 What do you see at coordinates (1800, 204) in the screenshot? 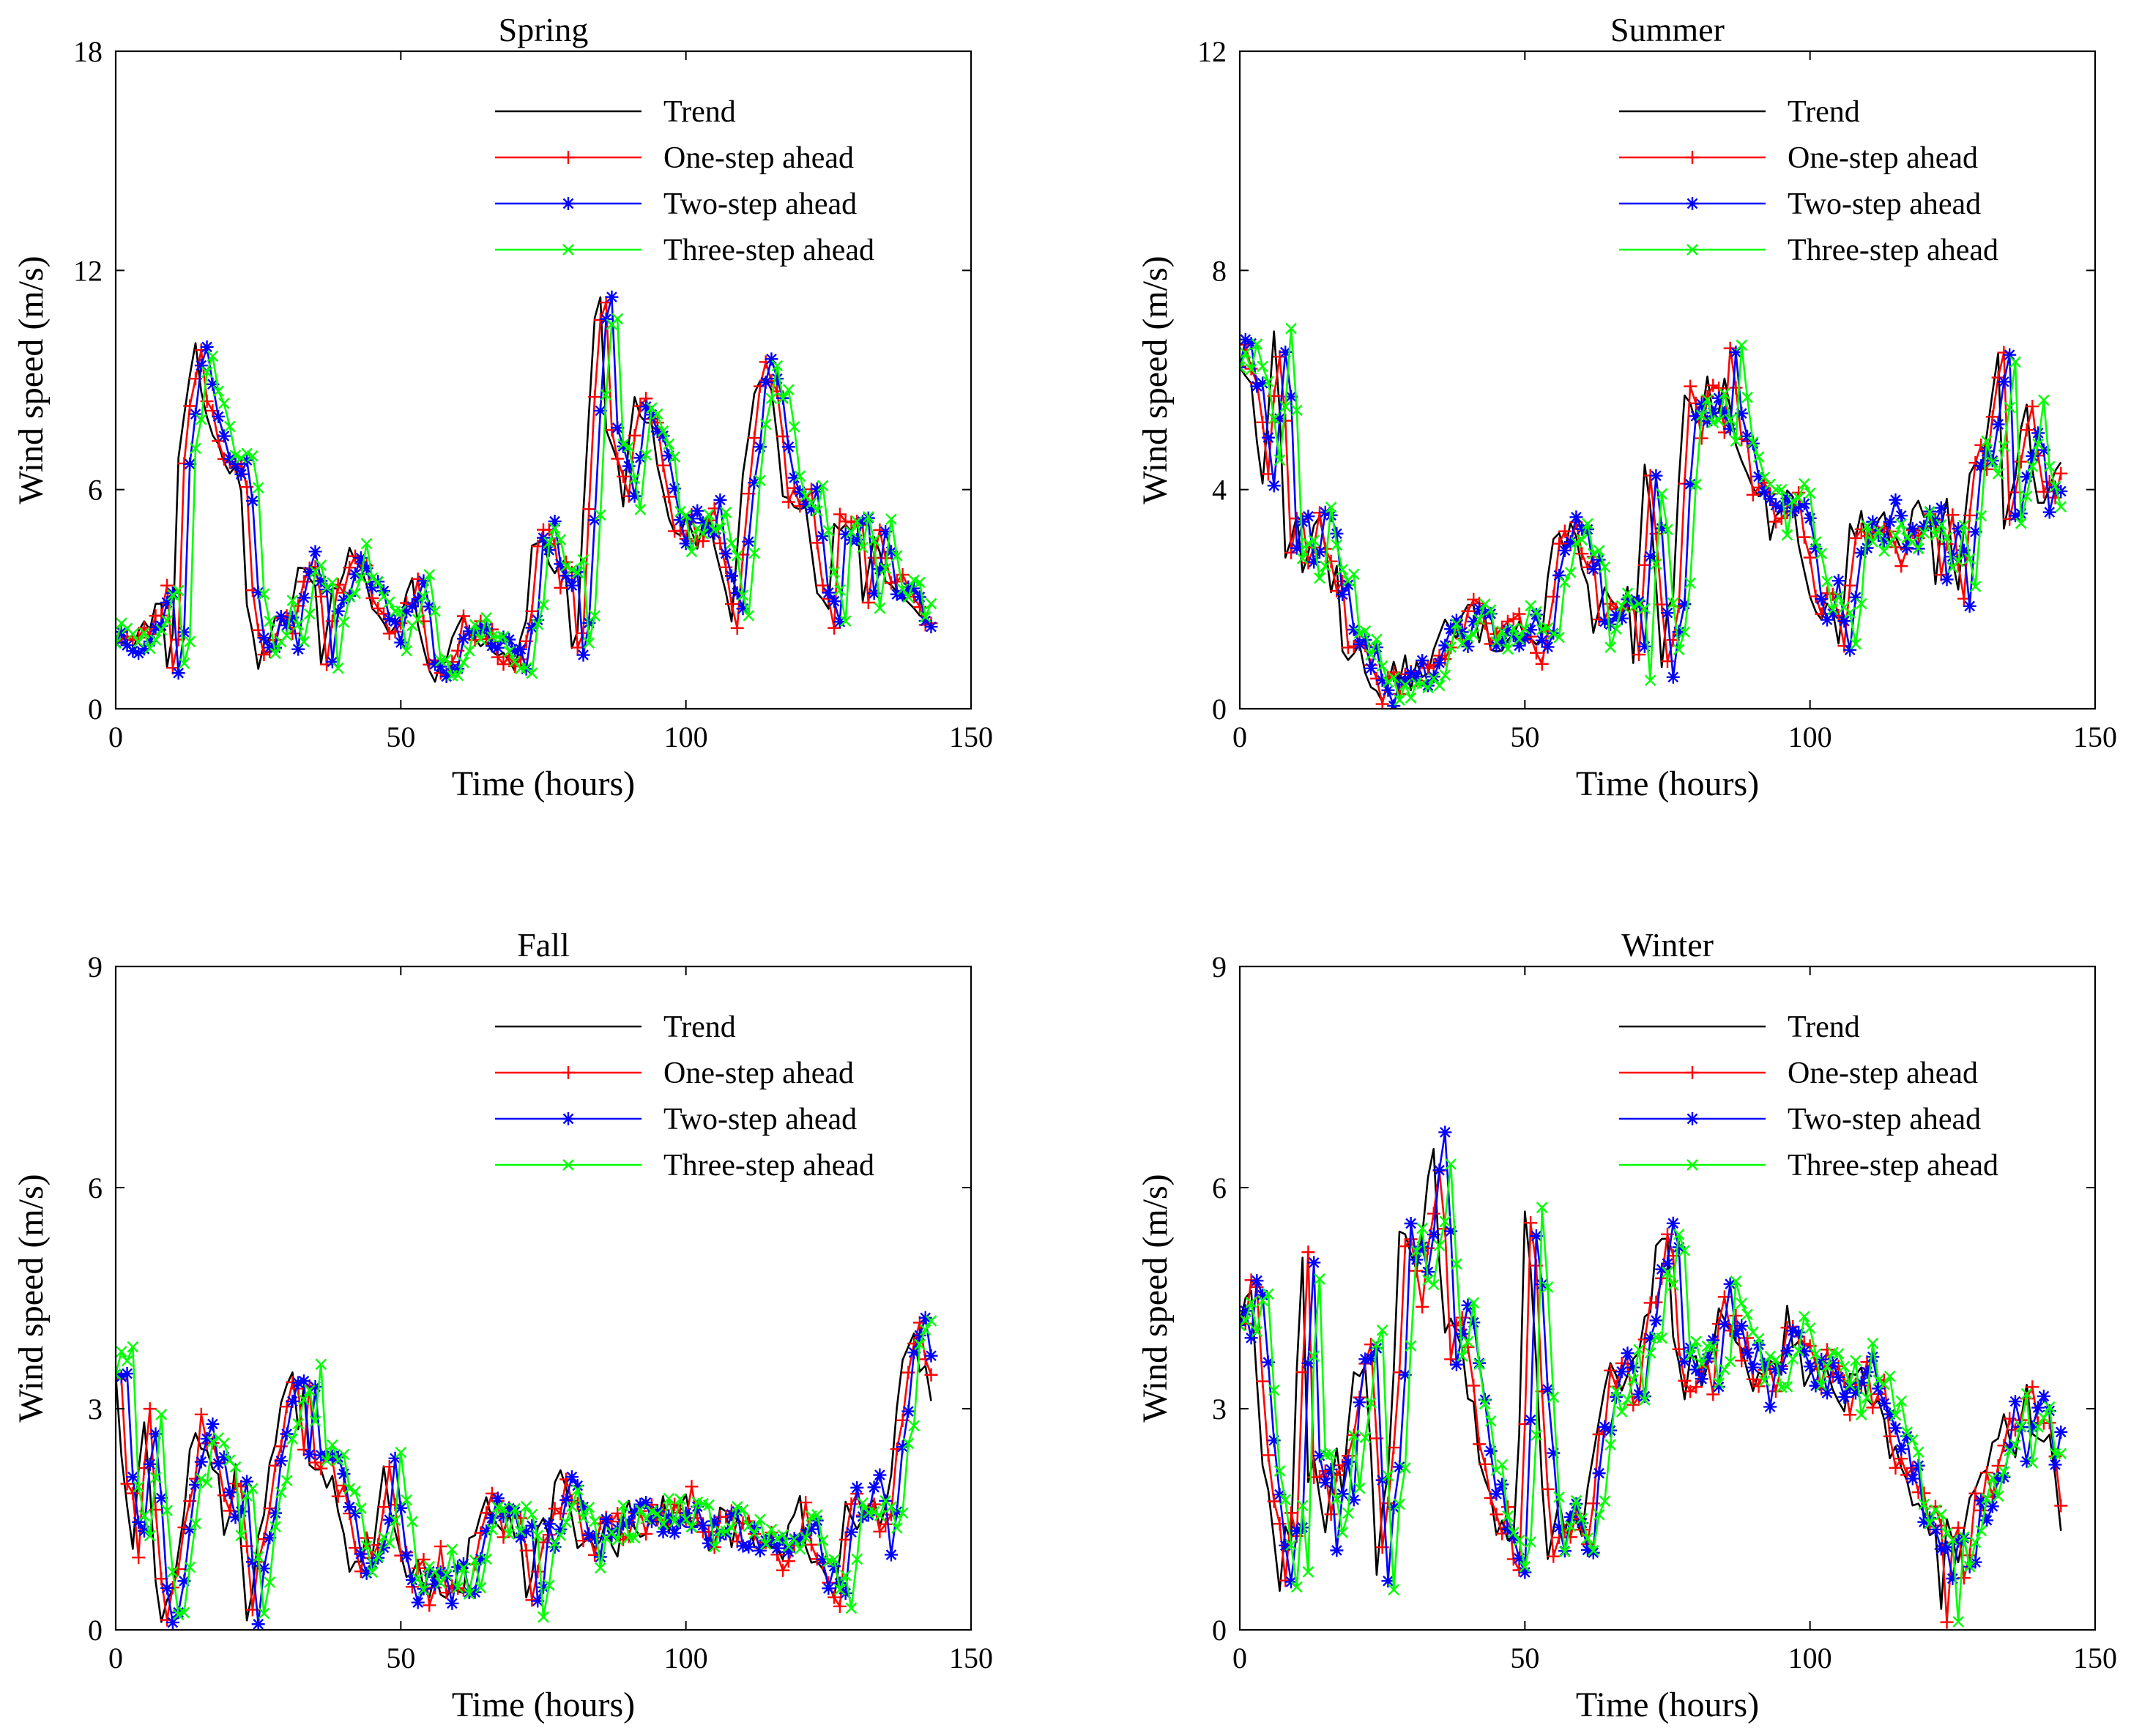
I see `legend-entry: Two-step ahead` at bounding box center [1800, 204].